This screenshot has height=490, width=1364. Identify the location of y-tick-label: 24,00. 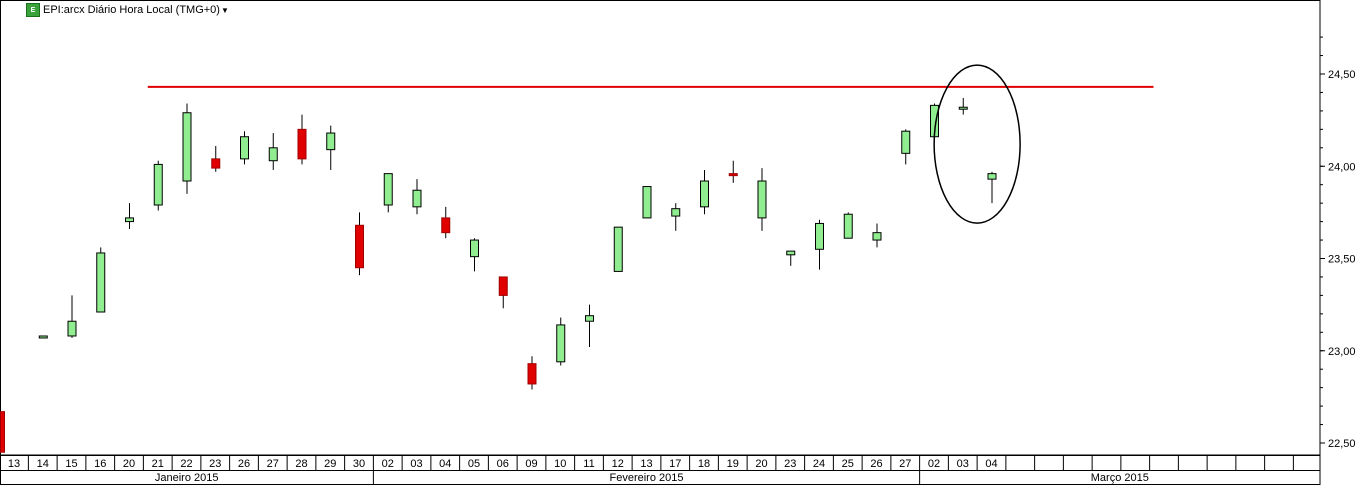
(1342, 167).